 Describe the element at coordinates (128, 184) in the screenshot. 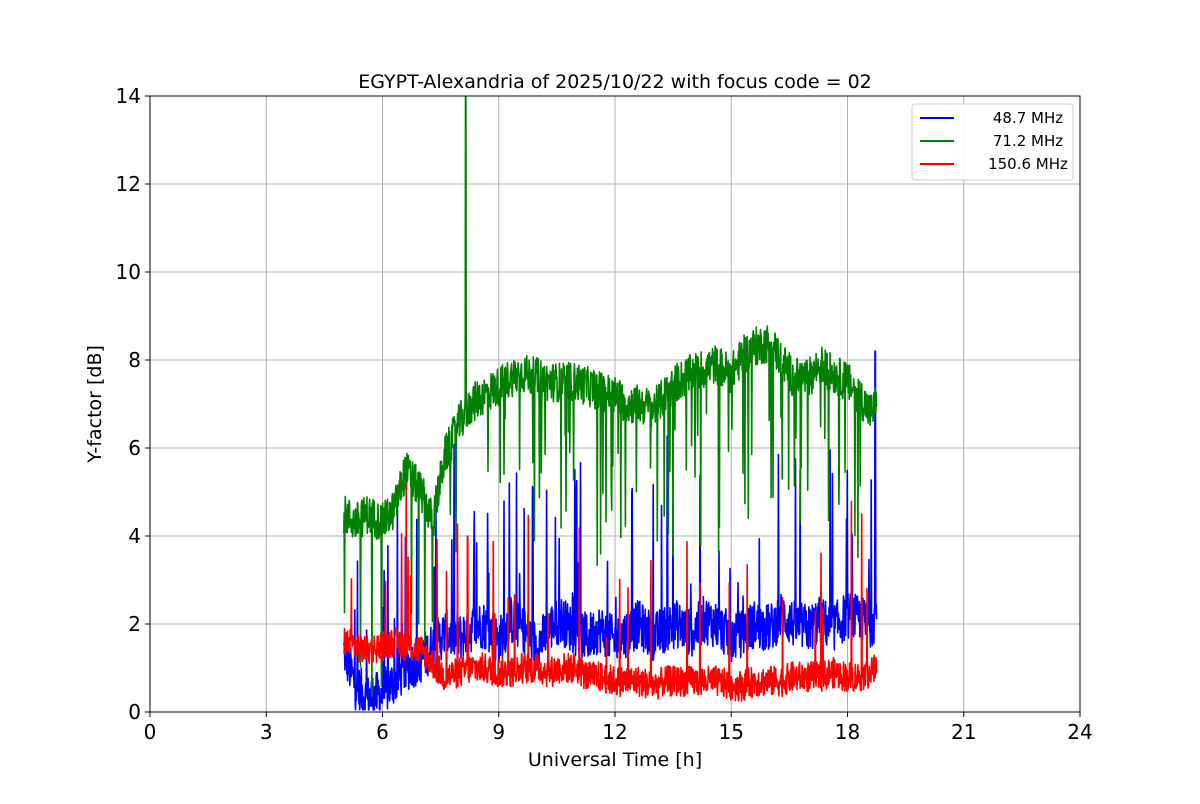

I see `y-tick-label: 12` at that location.